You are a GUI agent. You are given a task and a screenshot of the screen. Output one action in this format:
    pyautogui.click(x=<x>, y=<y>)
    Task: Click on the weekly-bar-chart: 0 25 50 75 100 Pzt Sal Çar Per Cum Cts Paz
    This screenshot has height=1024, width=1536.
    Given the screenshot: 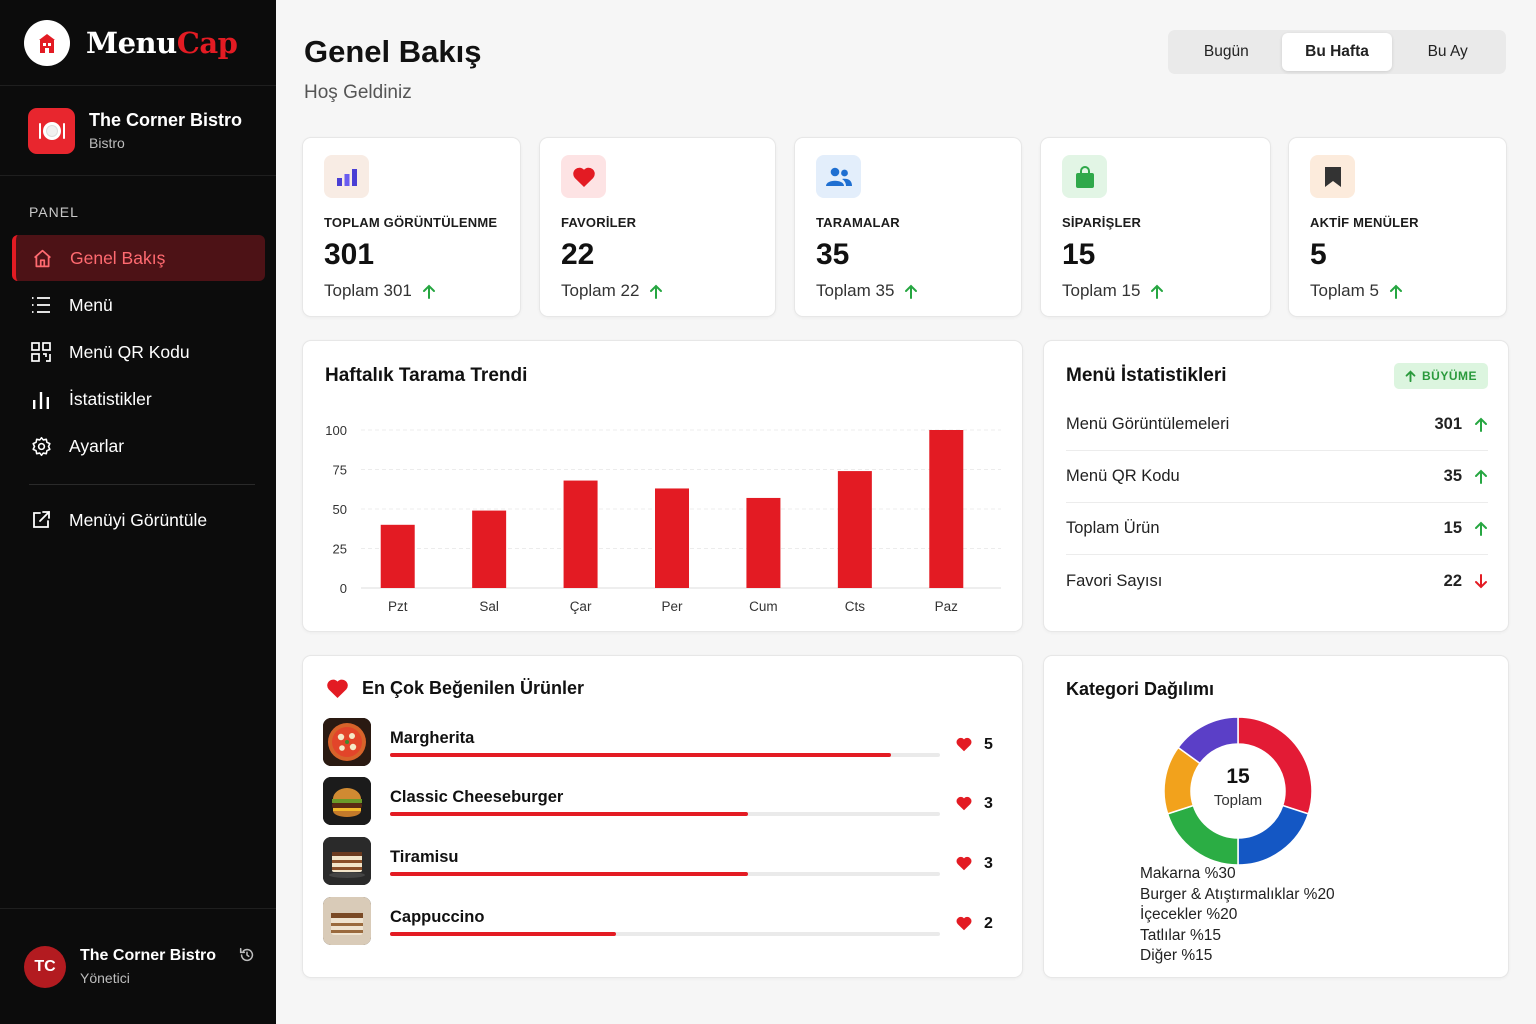 What is the action you would take?
    pyautogui.click(x=663, y=518)
    